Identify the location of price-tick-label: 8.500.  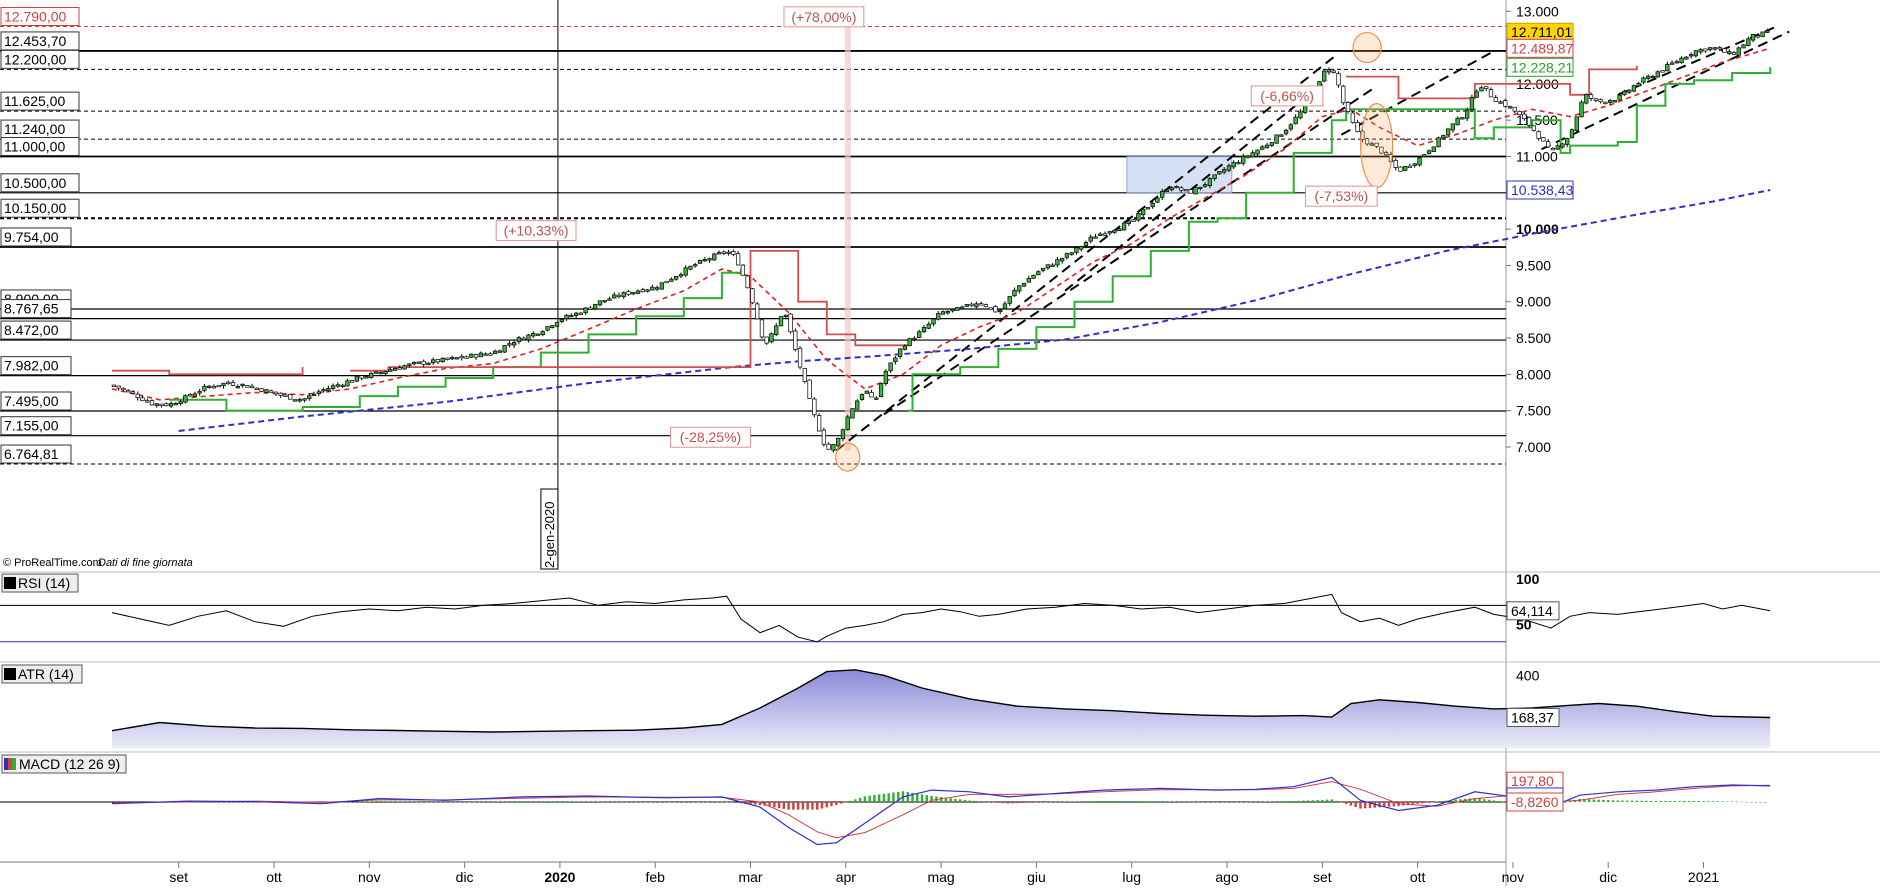
(1533, 338).